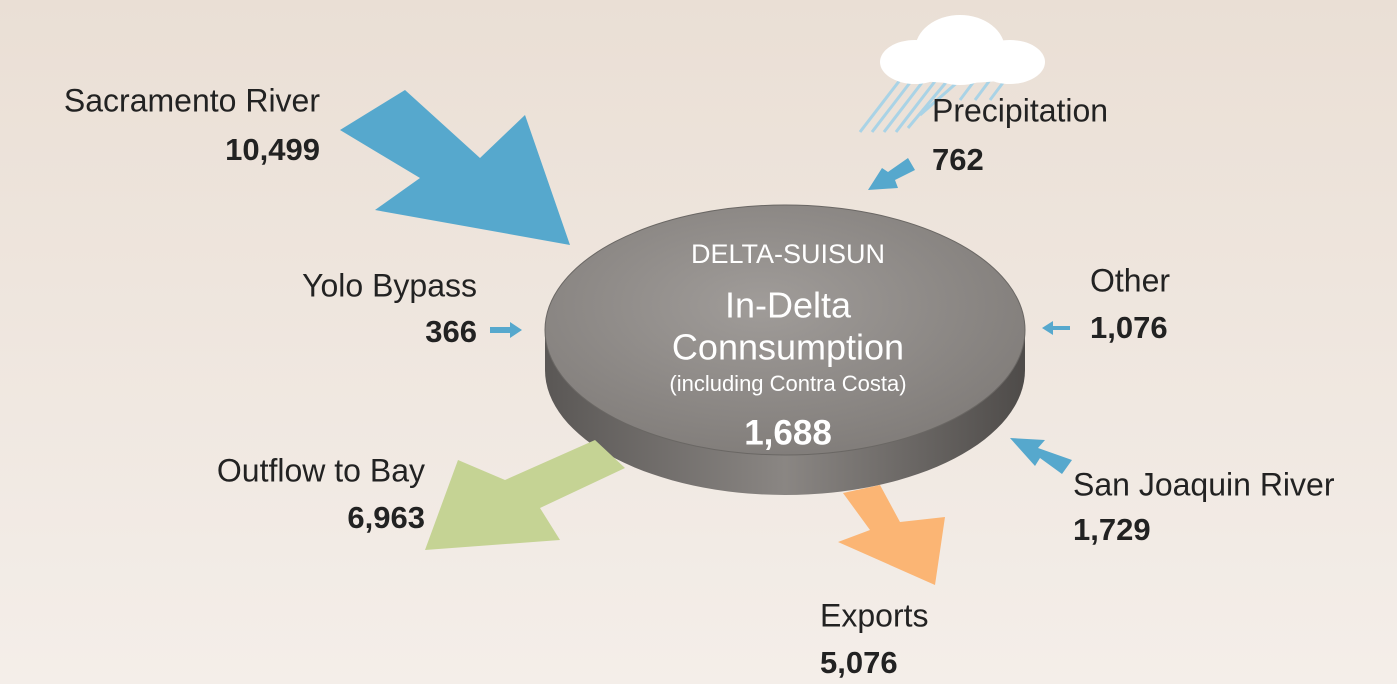 This screenshot has height=684, width=1397. I want to click on arrow-exports, so click(891, 535).